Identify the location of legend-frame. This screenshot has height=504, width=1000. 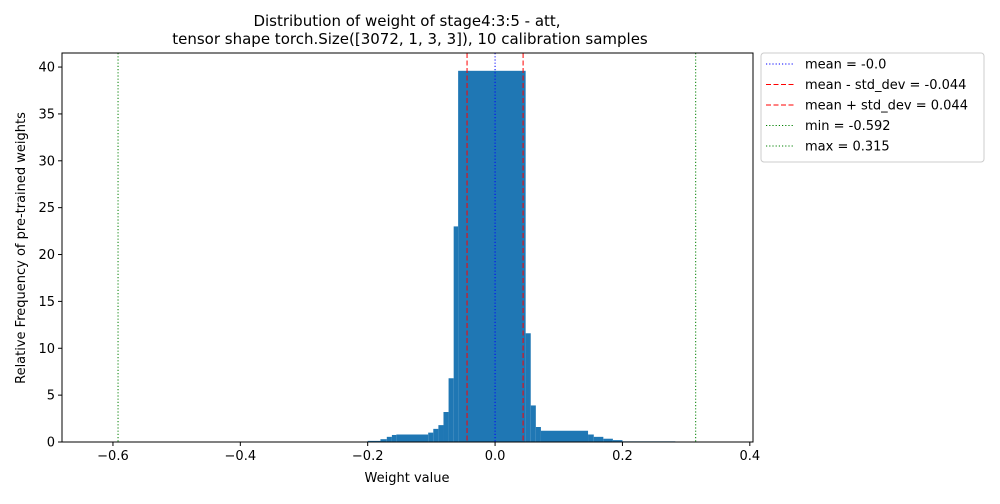
(872, 107).